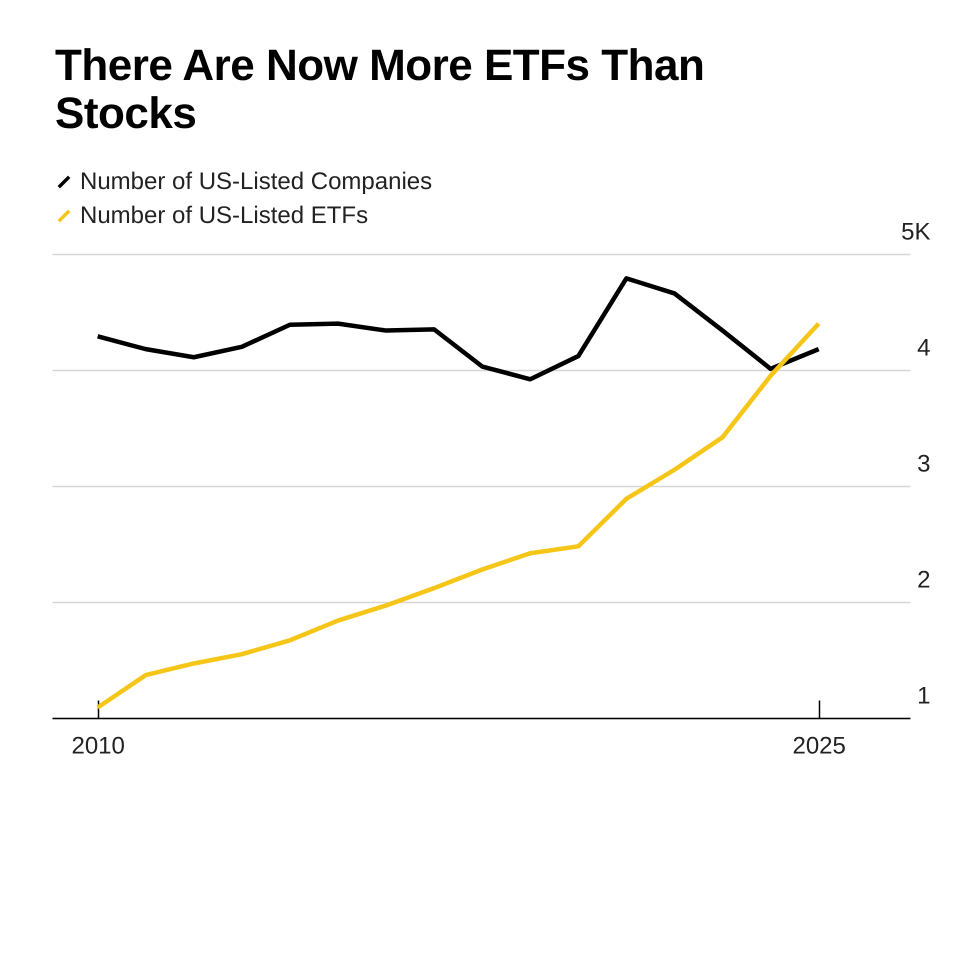 This screenshot has height=979, width=969. What do you see at coordinates (923, 464) in the screenshot?
I see `y-tick-label: 3` at bounding box center [923, 464].